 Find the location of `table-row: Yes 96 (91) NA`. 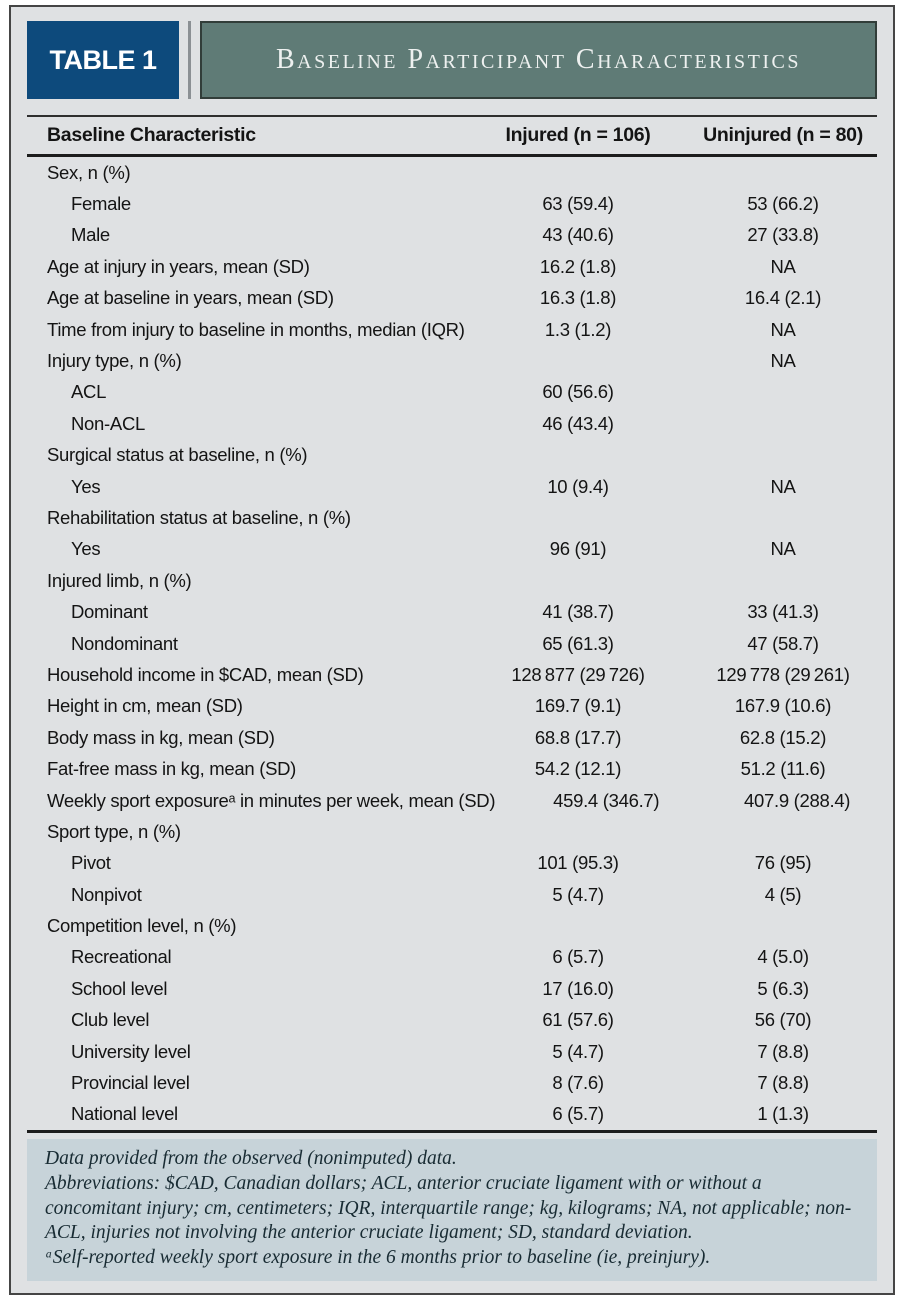

table-row: Yes 96 (91) NA is located at coordinates (452, 549).